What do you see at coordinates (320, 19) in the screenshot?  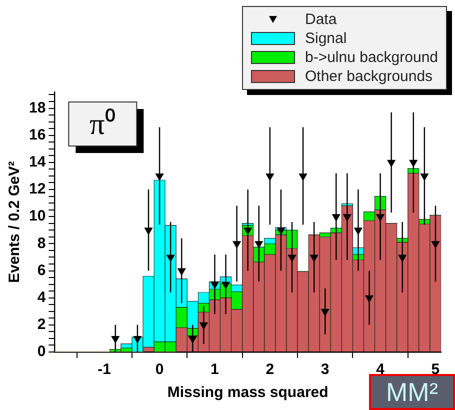 I see `legend-label: Data` at bounding box center [320, 19].